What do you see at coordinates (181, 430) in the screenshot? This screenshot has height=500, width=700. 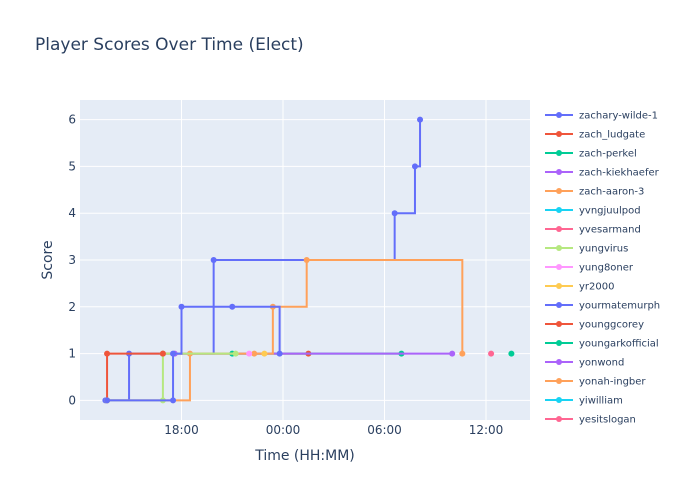 I see `x-tick-label: 18:00` at bounding box center [181, 430].